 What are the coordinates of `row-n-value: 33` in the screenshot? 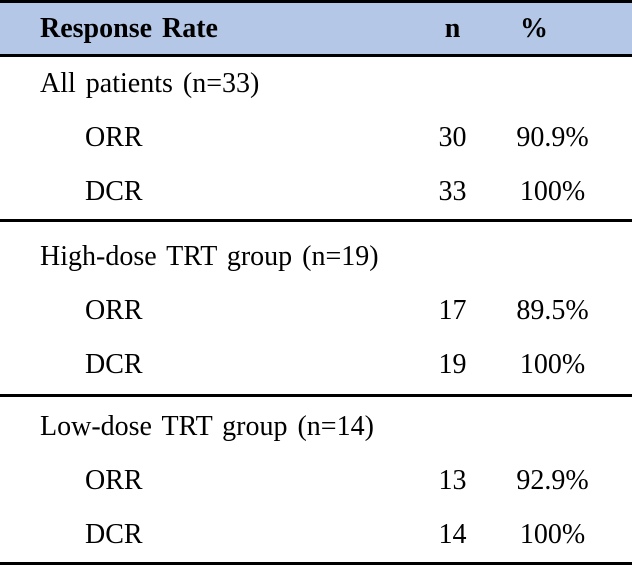 It's located at (452, 191).